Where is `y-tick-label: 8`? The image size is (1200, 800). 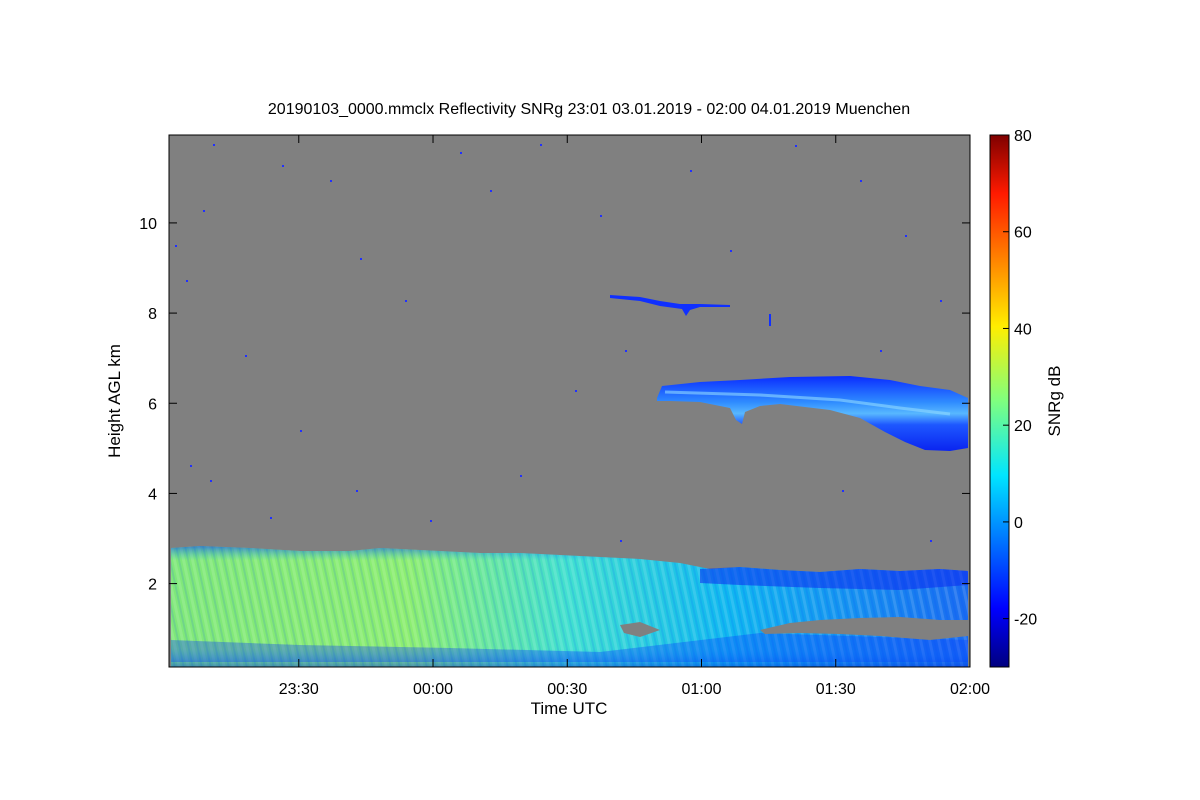 y-tick-label: 8 is located at coordinates (152, 314).